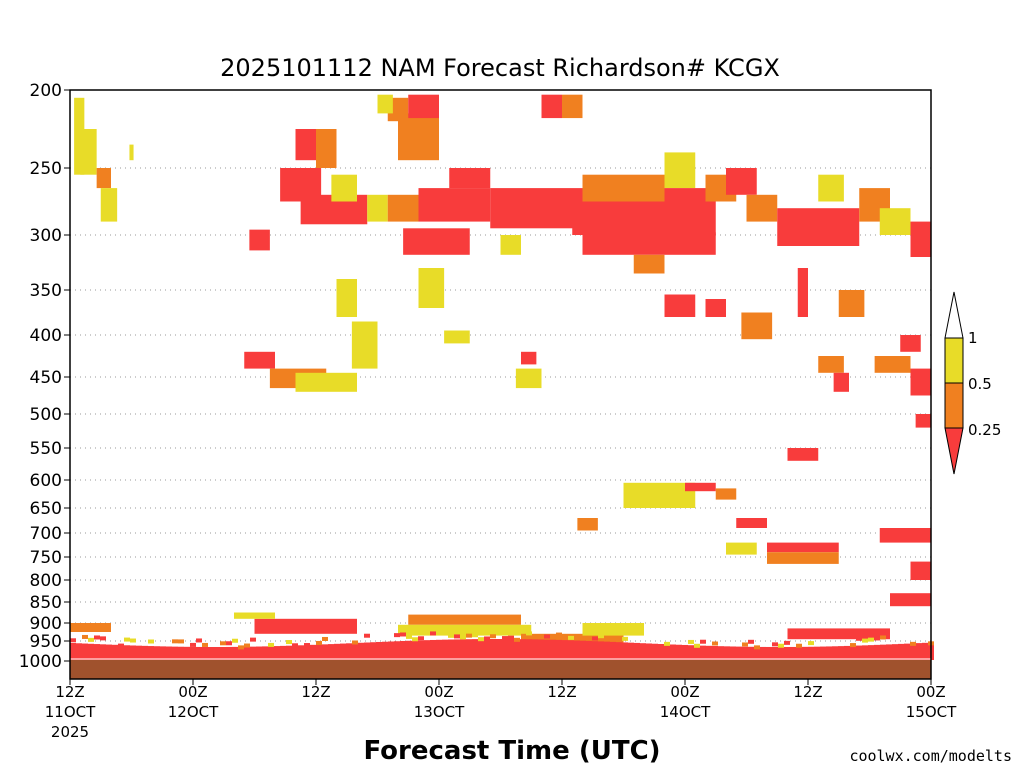  Describe the element at coordinates (807, 692) in the screenshot. I see `x-tick-label-time: 12Z` at that location.